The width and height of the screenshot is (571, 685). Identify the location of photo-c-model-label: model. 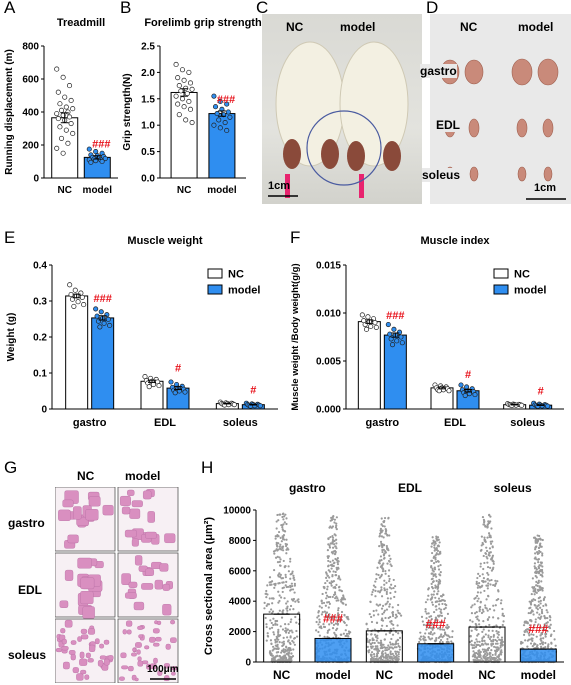
(358, 27).